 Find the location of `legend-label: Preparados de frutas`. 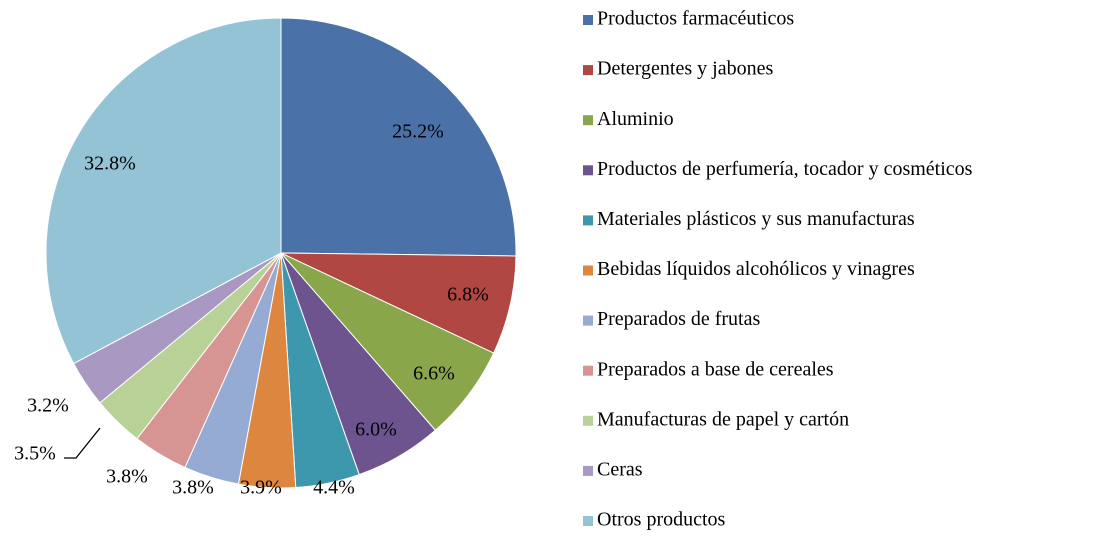

legend-label: Preparados de frutas is located at coordinates (678, 319).